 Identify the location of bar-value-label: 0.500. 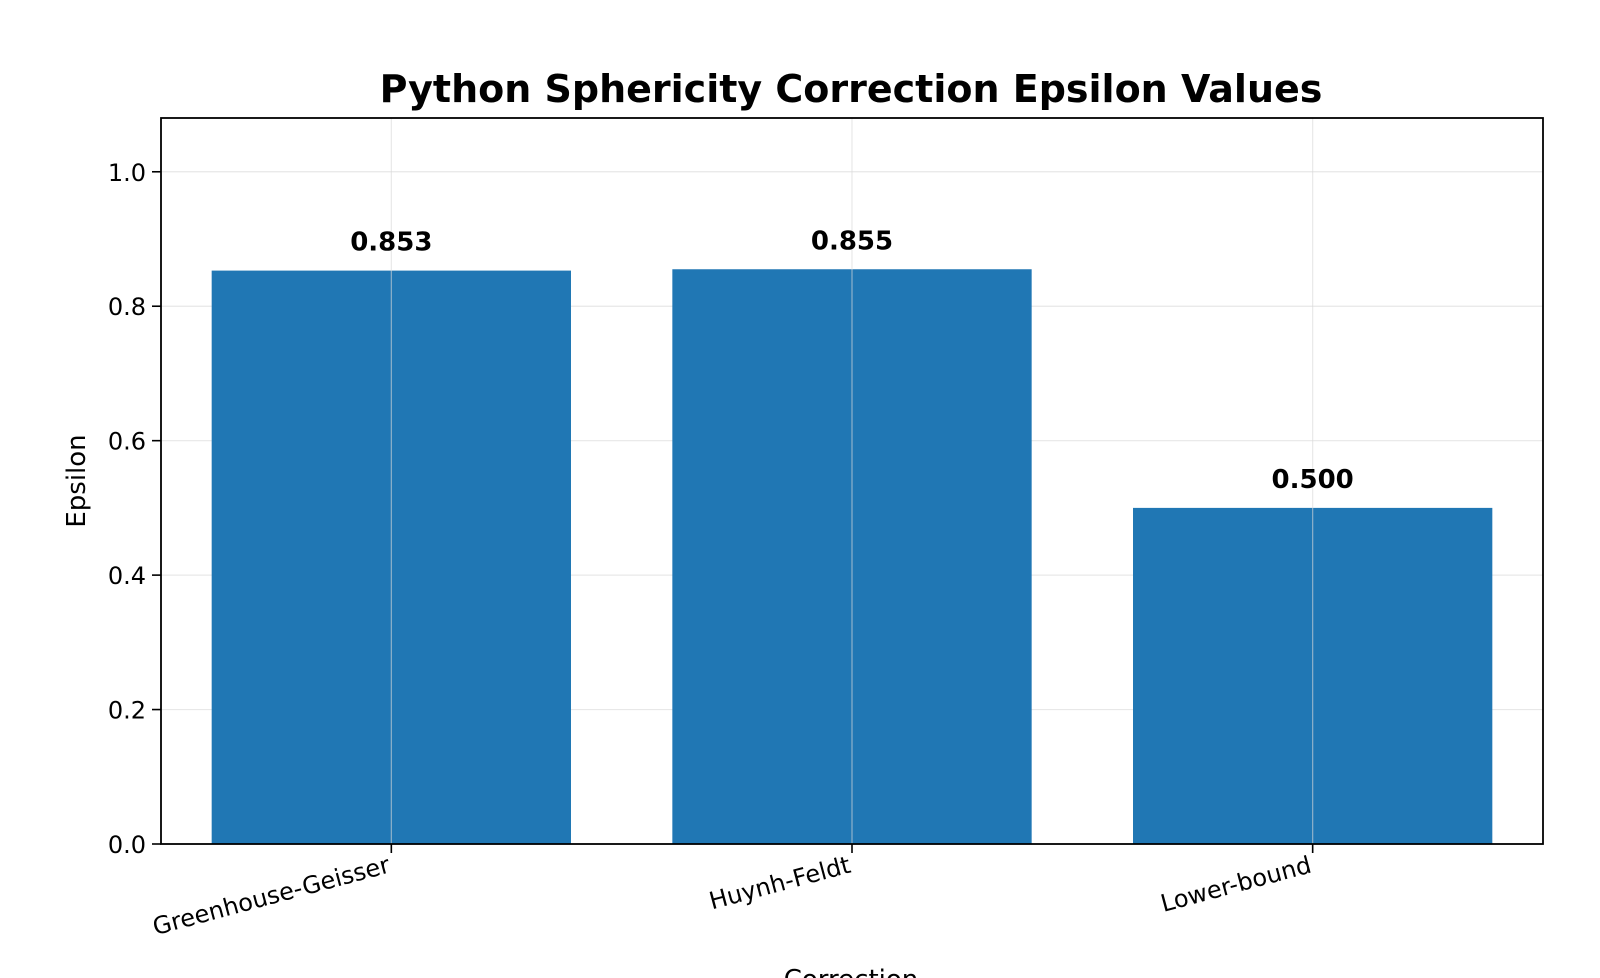
(1313, 480).